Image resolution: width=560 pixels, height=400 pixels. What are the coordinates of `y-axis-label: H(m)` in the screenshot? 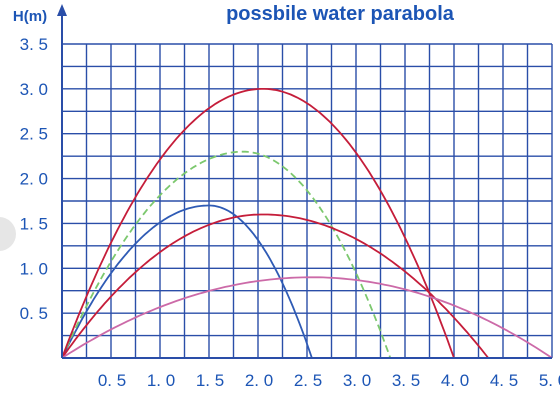 It's located at (30, 16).